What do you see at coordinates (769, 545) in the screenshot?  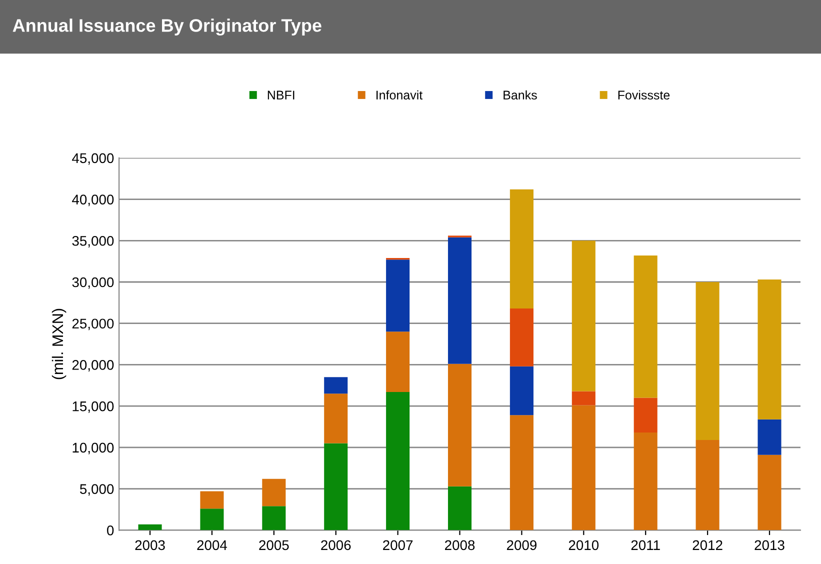 I see `x-tick-label: 2013` at bounding box center [769, 545].